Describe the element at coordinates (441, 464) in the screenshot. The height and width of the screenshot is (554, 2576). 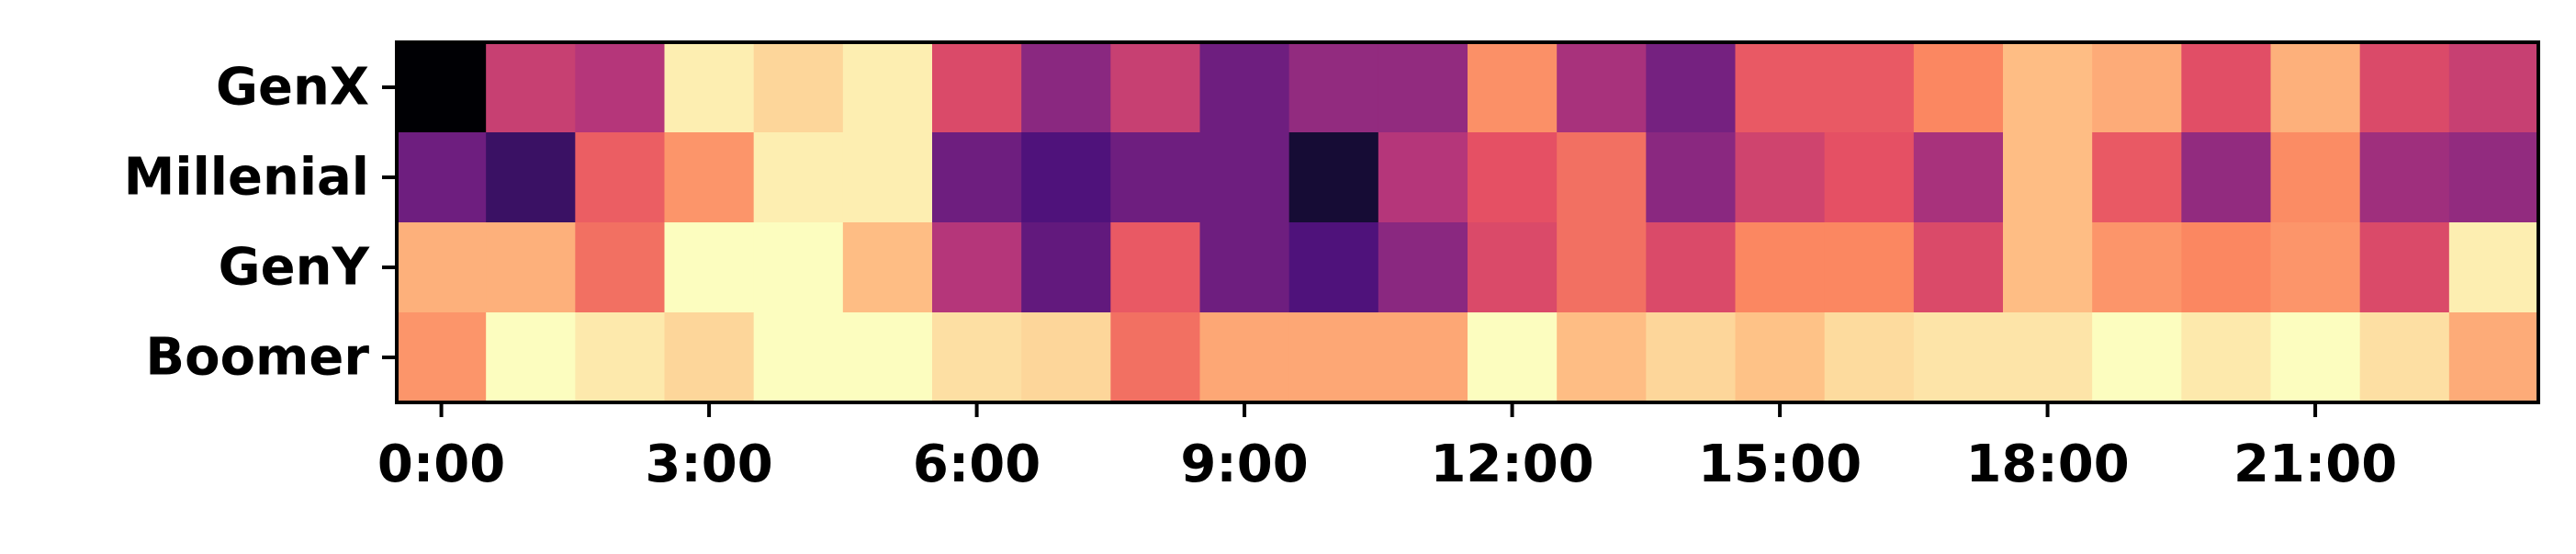
I see `x-tick-label: 0:00` at that location.